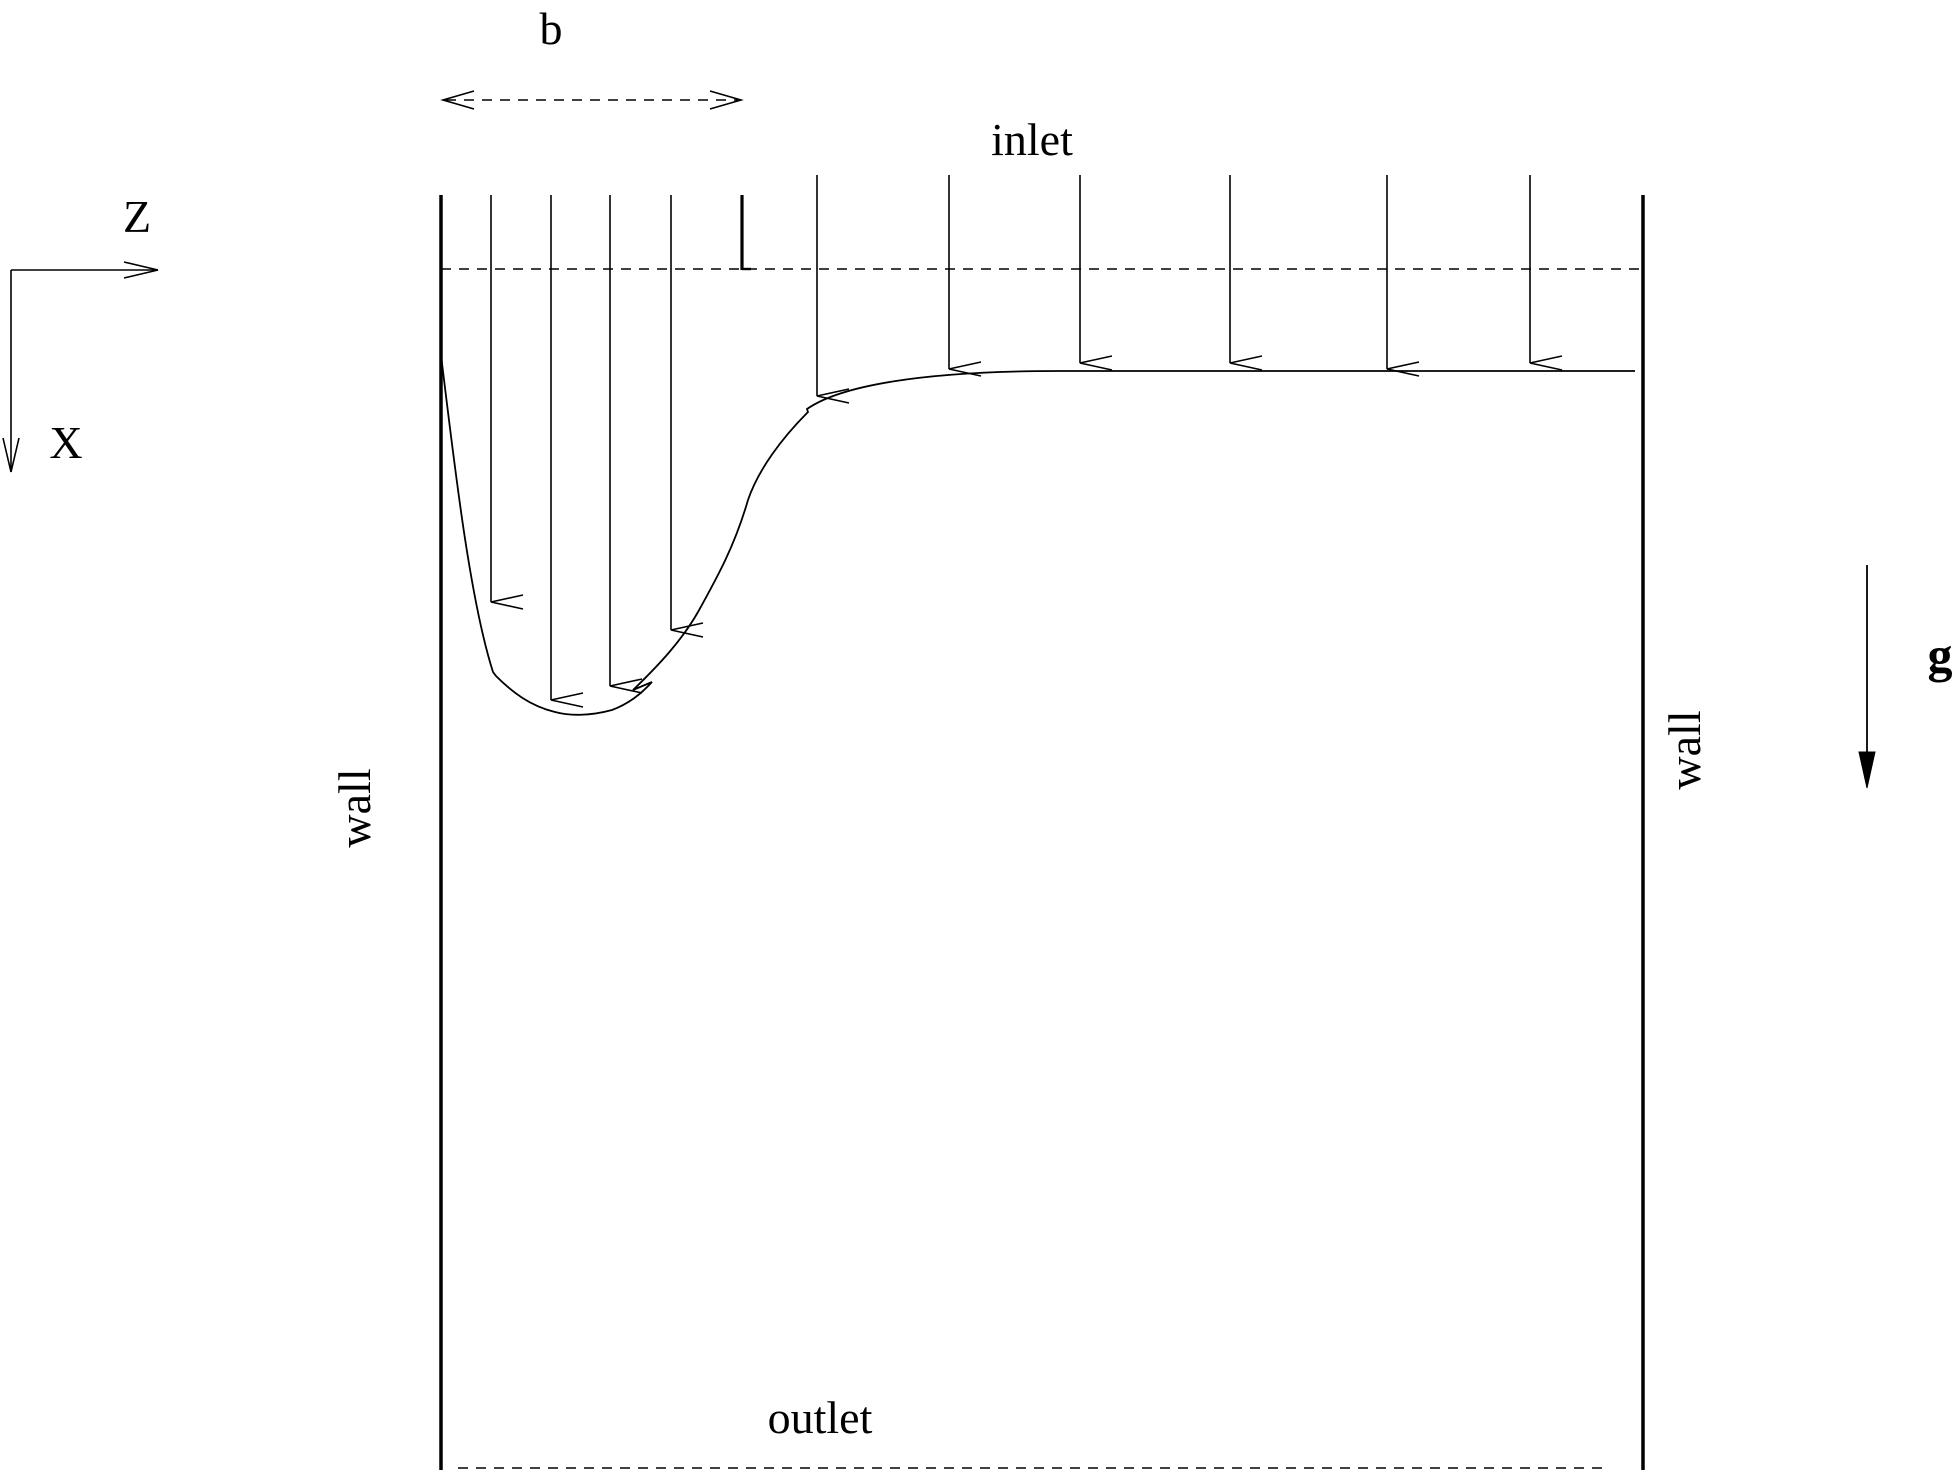  What do you see at coordinates (592, 100) in the screenshot?
I see `b-width-indicator` at bounding box center [592, 100].